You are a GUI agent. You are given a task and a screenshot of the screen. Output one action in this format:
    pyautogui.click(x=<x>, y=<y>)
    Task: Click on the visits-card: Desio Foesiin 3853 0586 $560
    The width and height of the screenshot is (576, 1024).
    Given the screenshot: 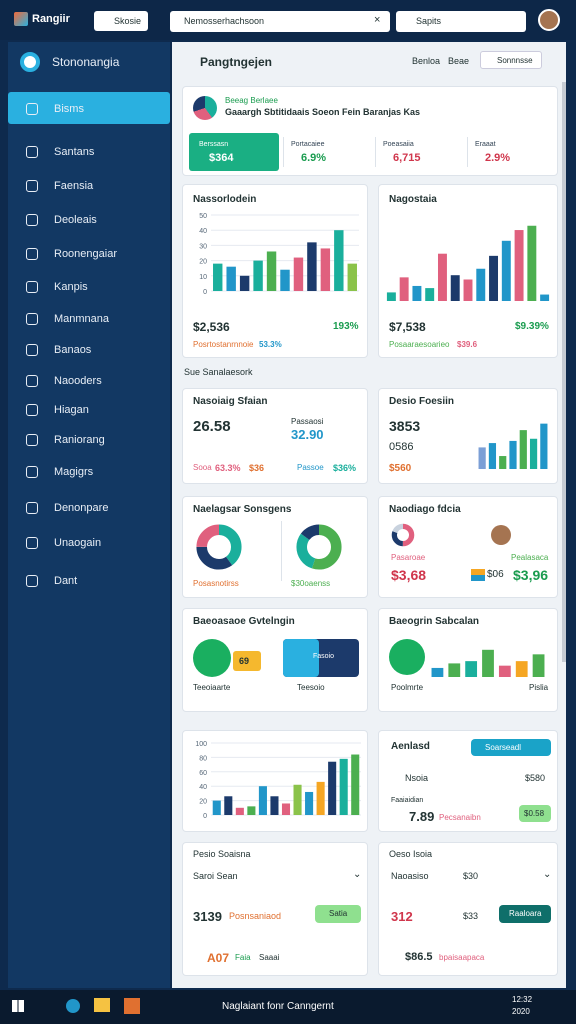 What is the action you would take?
    pyautogui.click(x=468, y=436)
    